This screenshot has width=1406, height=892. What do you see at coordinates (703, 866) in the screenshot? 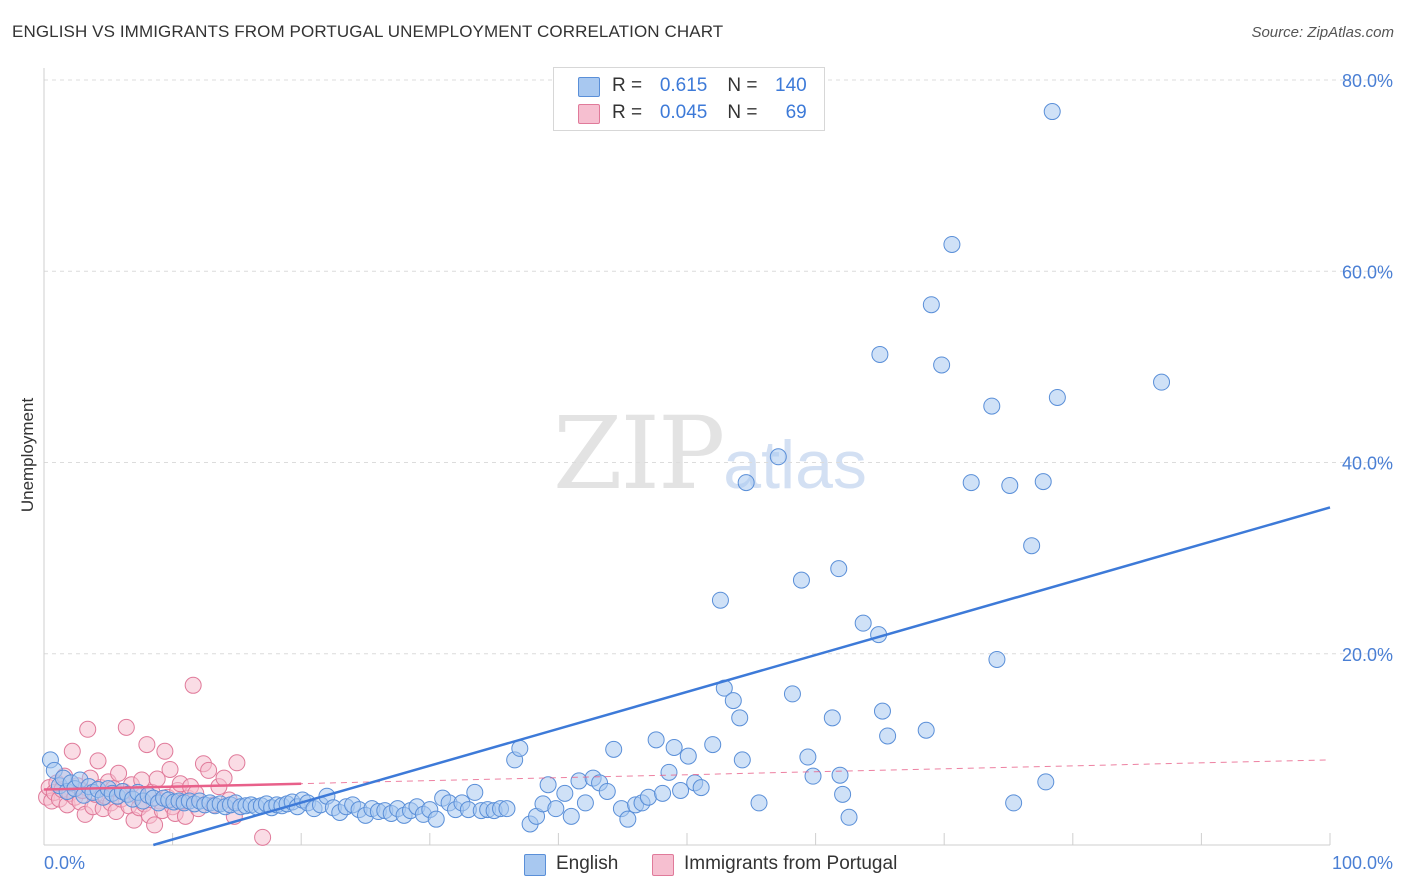
I see `series-legend: English Immigrants from Portugal` at bounding box center [703, 866].